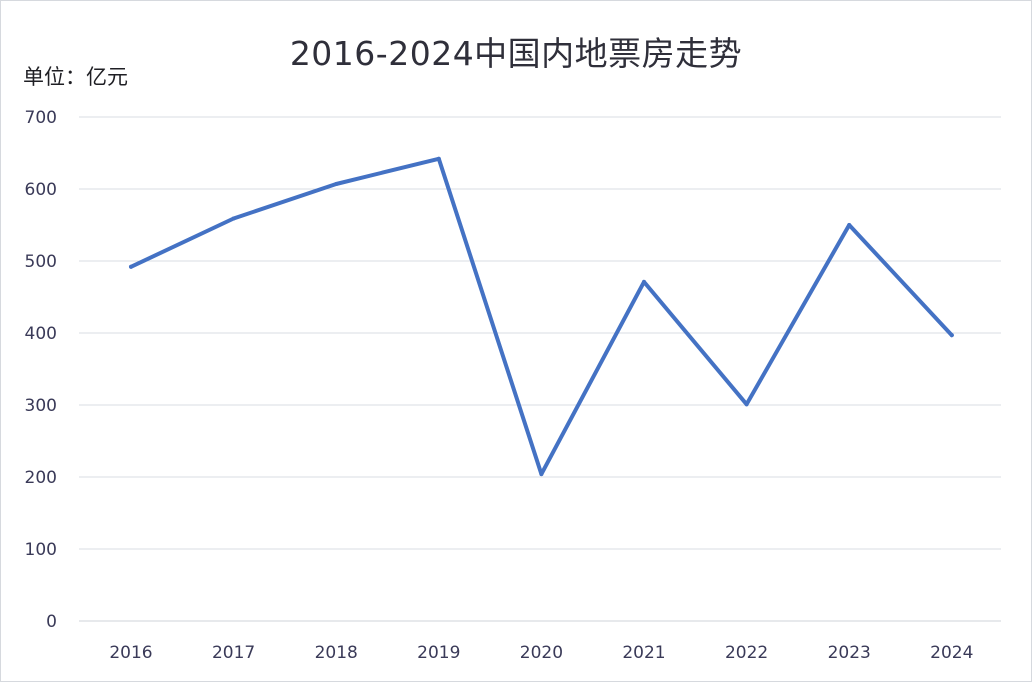 The height and width of the screenshot is (683, 1032). What do you see at coordinates (643, 653) in the screenshot?
I see `x-tick-label: 2021` at bounding box center [643, 653].